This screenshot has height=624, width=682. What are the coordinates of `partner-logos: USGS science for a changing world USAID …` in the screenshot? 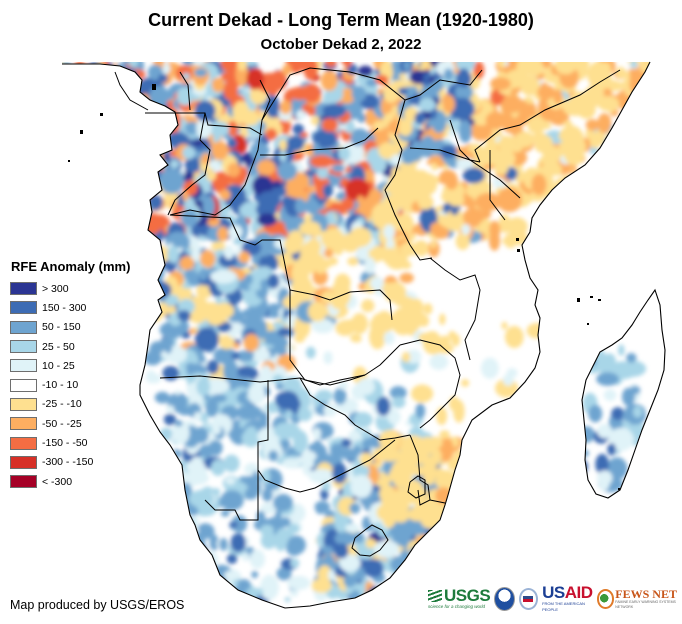 It's located at (555, 598).